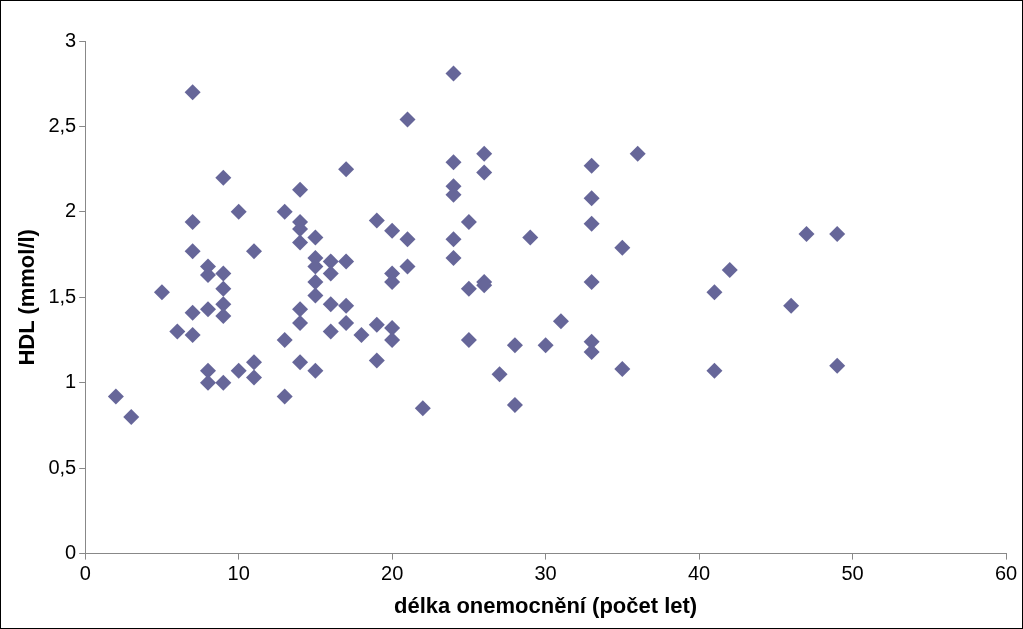 This screenshot has width=1023, height=629. Describe the element at coordinates (1006, 573) in the screenshot. I see `x-tick-label: 60` at that location.